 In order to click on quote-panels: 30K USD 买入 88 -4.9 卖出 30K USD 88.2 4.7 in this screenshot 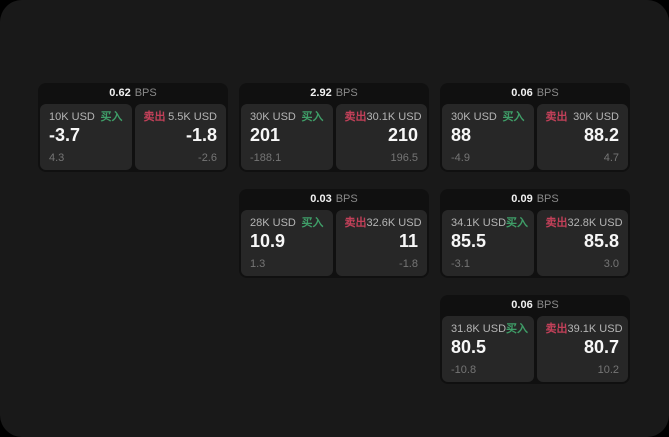, I will do `click(535, 137)`.